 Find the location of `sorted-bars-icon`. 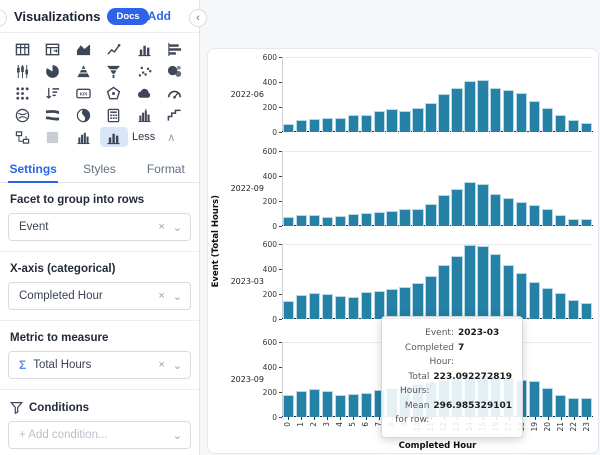

sorted-bars-icon is located at coordinates (53, 93).